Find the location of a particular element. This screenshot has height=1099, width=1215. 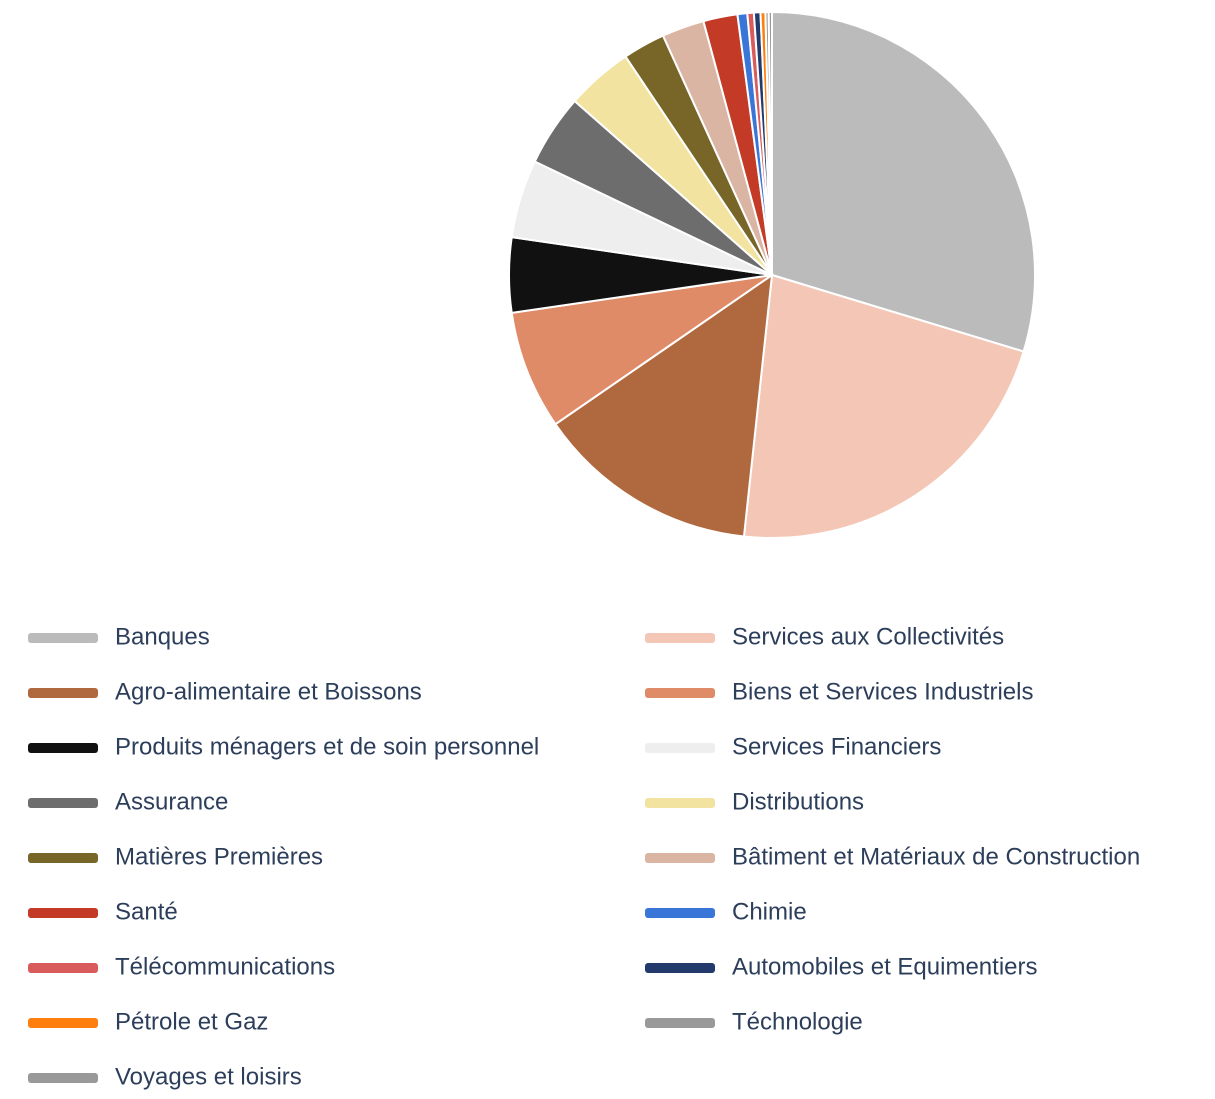

legend-label: Banques is located at coordinates (162, 636).